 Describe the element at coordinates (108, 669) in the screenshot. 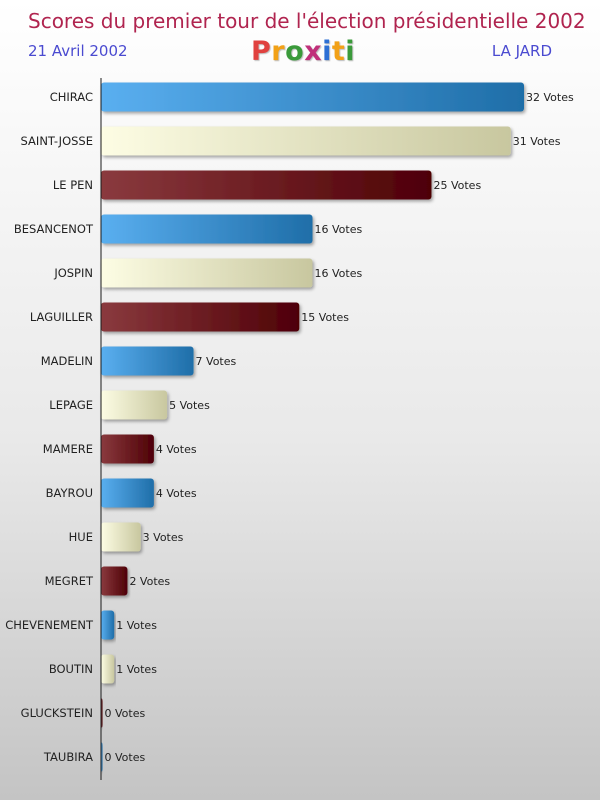

I see `bar-boutin` at that location.